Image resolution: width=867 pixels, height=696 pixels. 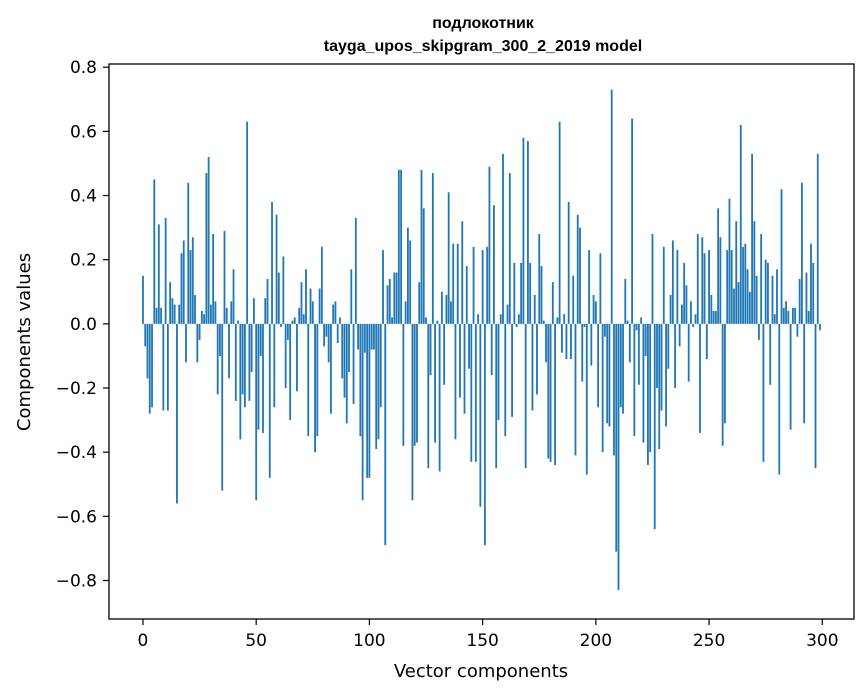 What do you see at coordinates (822, 641) in the screenshot?
I see `x-tick-label: 300` at bounding box center [822, 641].